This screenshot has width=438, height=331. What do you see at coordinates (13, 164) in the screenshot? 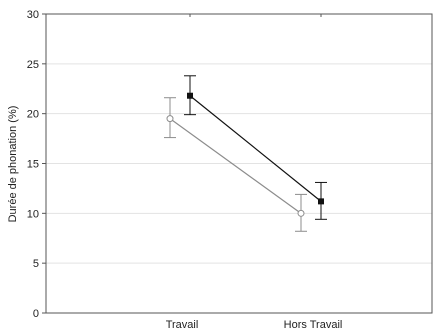
I see `y-axis-title: Durée de phonation (%)` at bounding box center [13, 164].